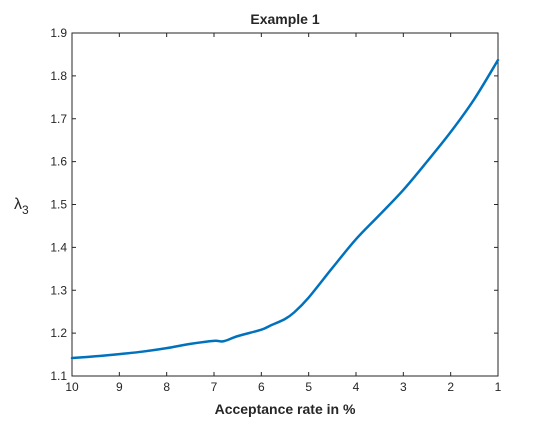  Describe the element at coordinates (285, 409) in the screenshot. I see `x-axis-label: Acceptance rate in %` at that location.